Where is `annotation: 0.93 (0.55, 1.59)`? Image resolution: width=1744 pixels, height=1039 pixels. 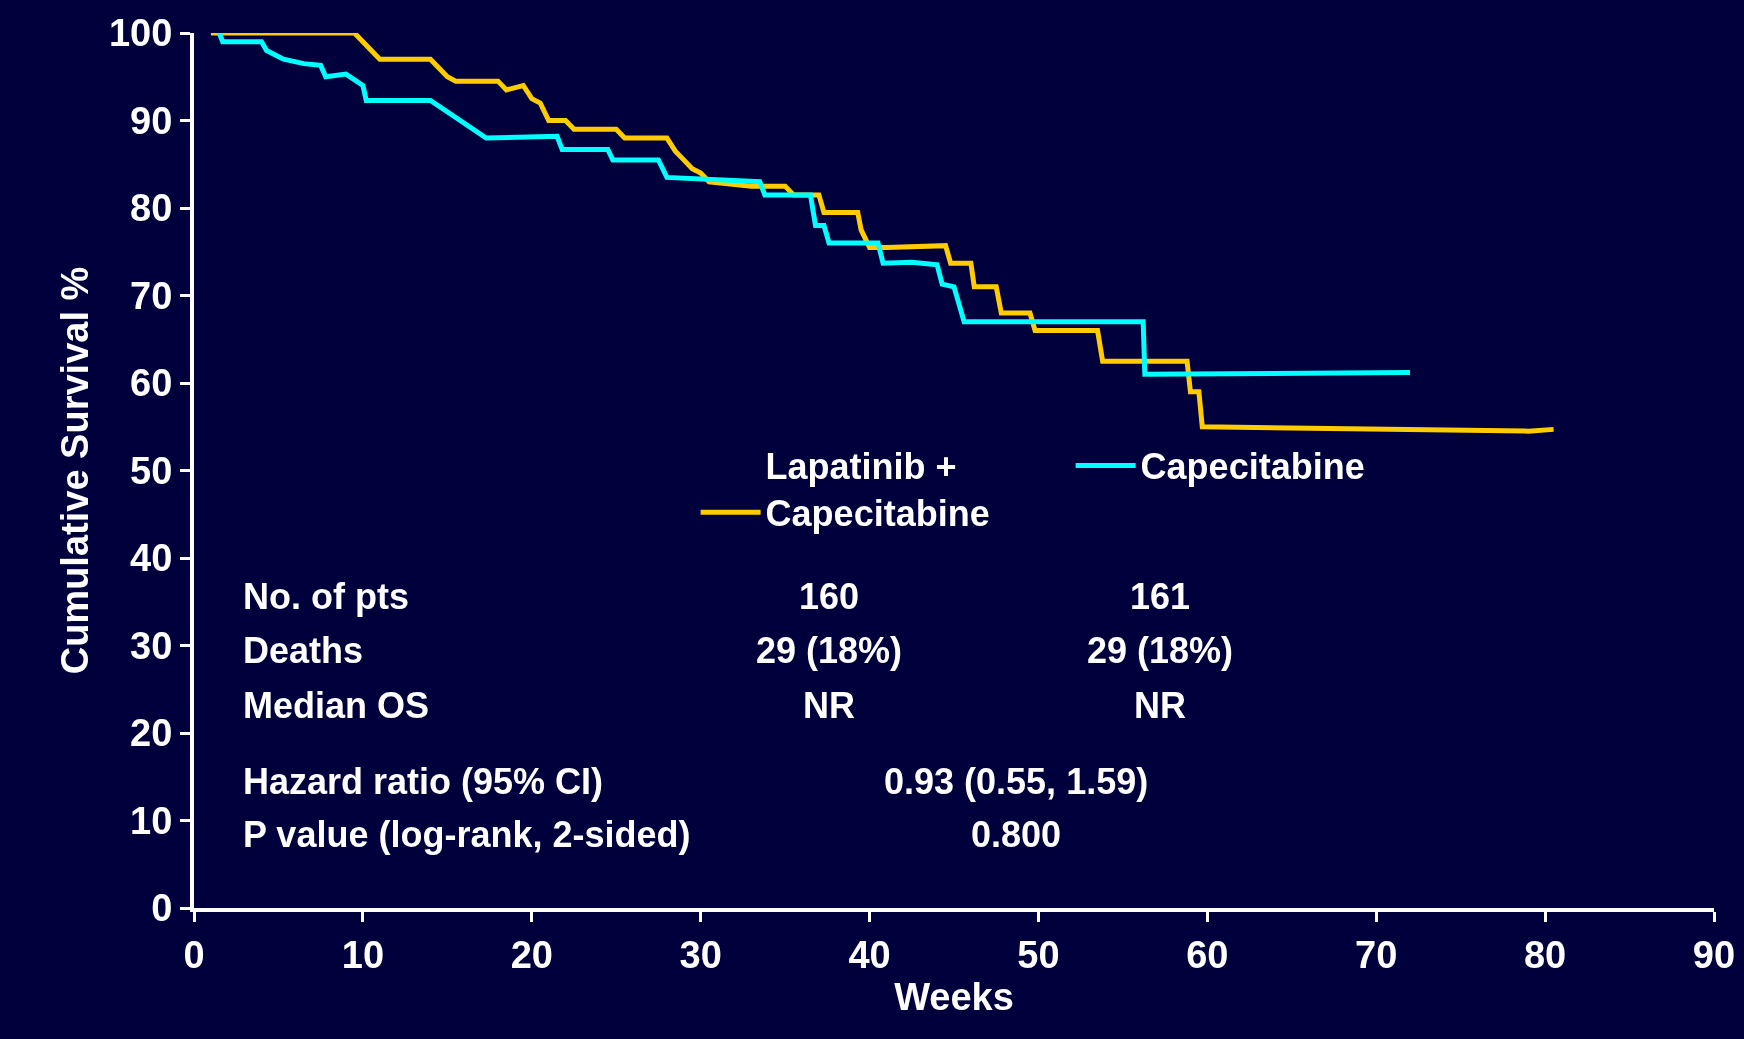
annotation: 0.93 (0.55, 1.59) is located at coordinates (1016, 781).